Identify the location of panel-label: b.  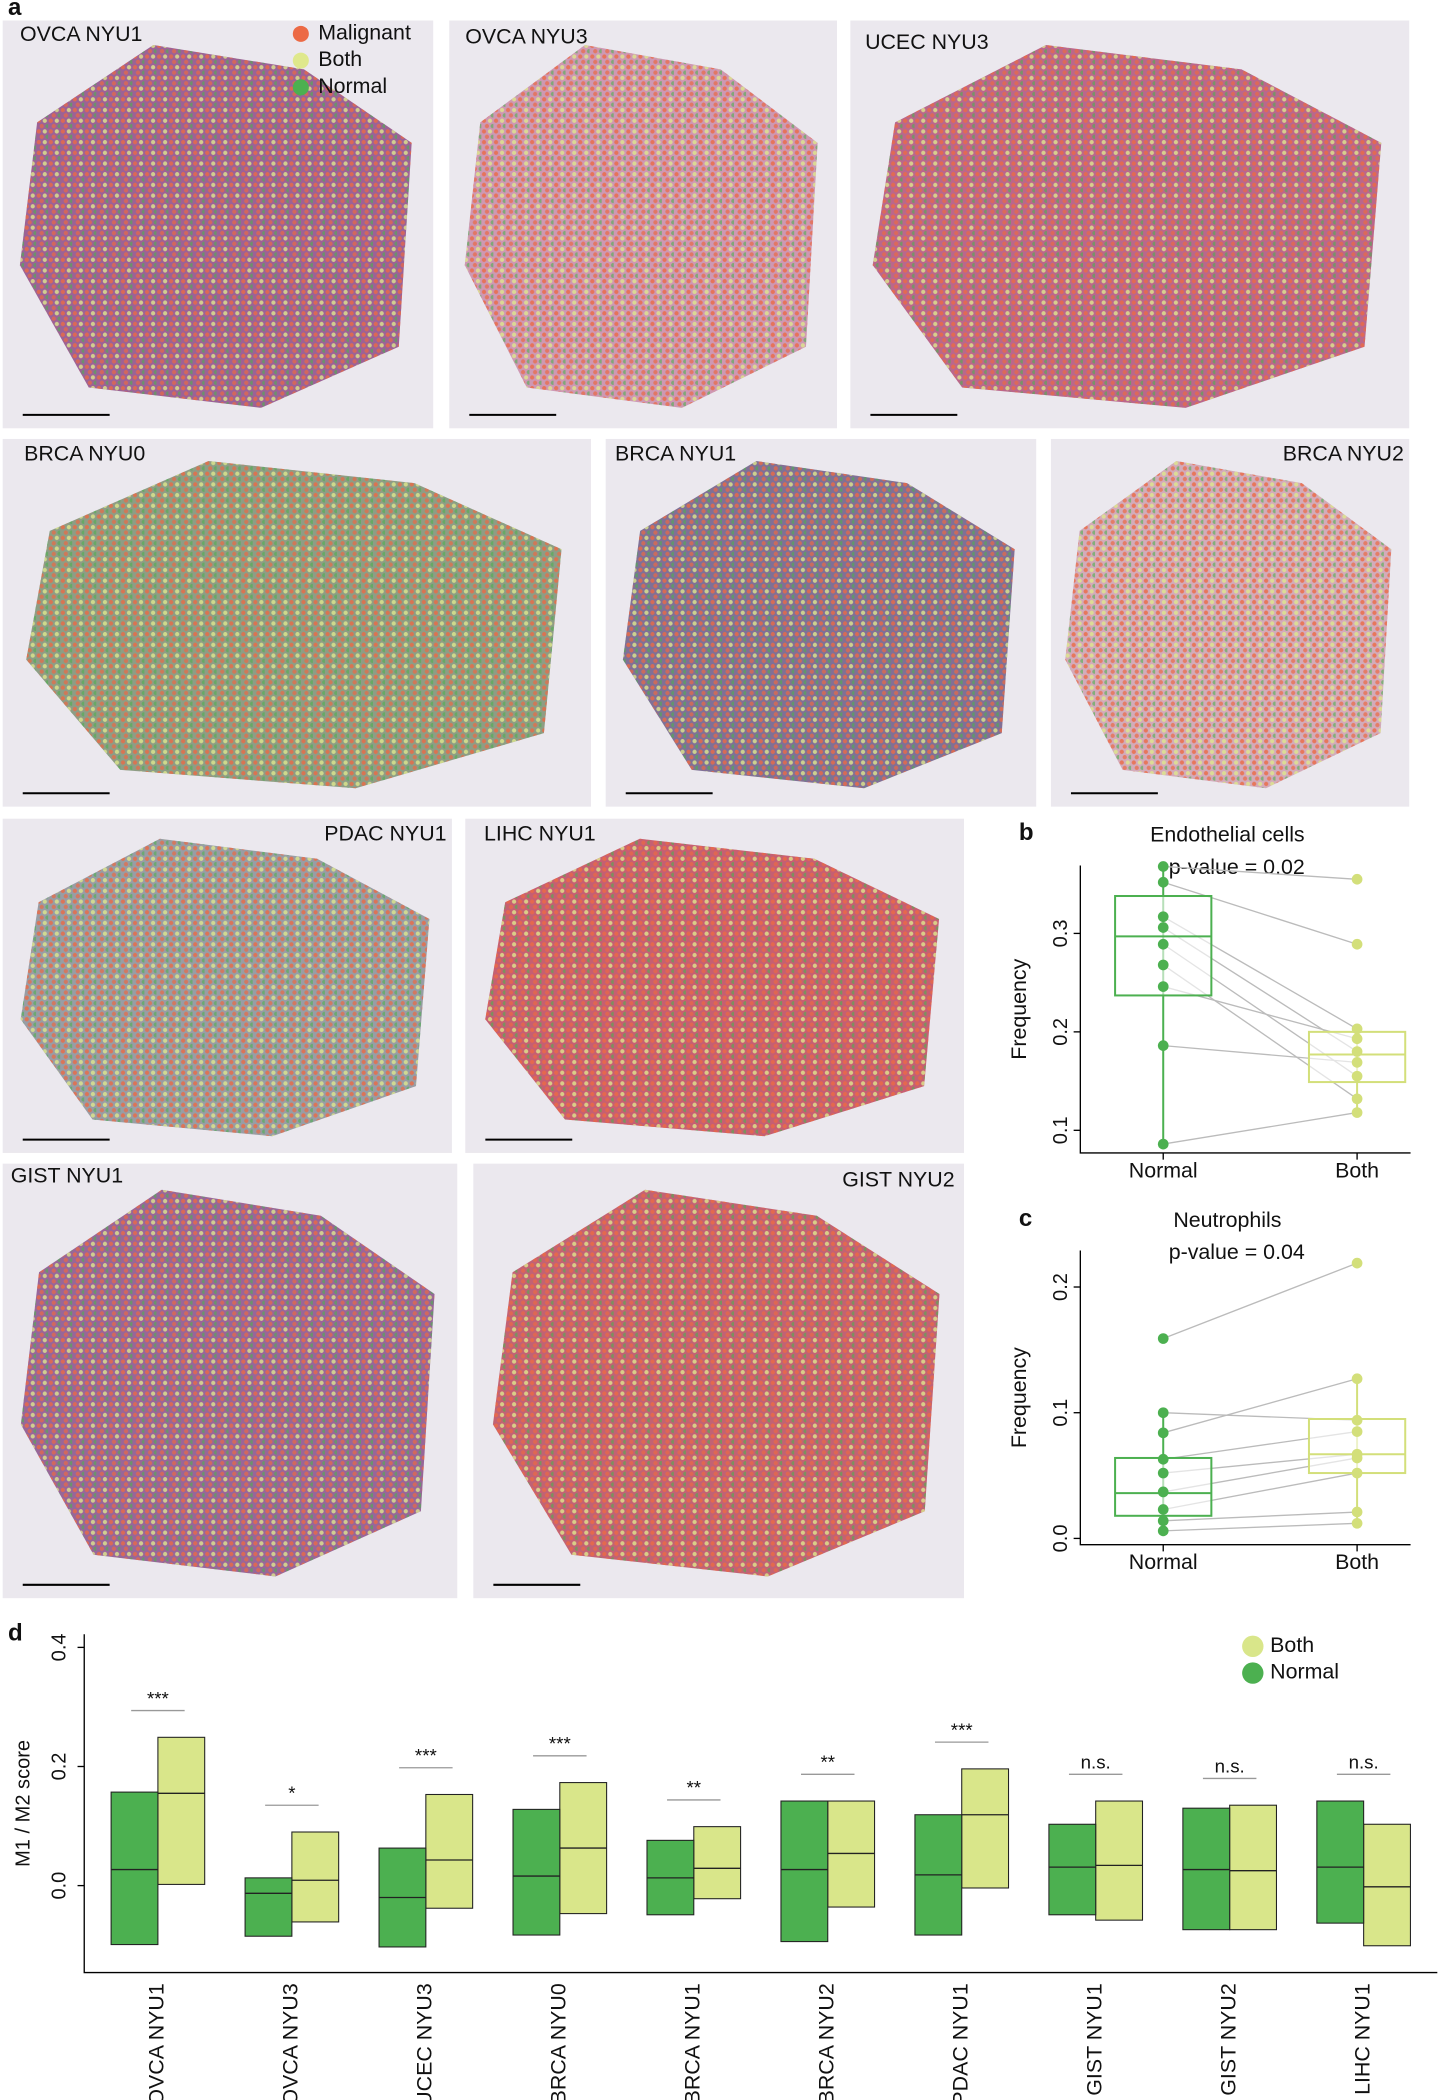
(1026, 832).